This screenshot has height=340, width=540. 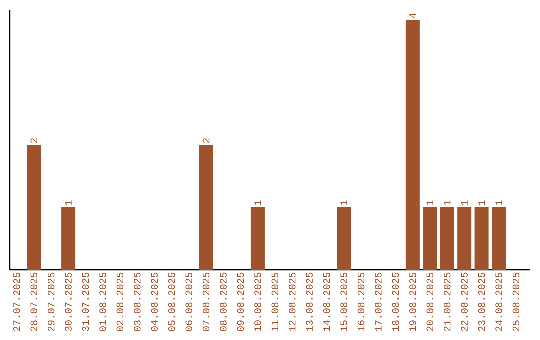 What do you see at coordinates (240, 302) in the screenshot?
I see `x-tick-label: 09.08.2025` at bounding box center [240, 302].